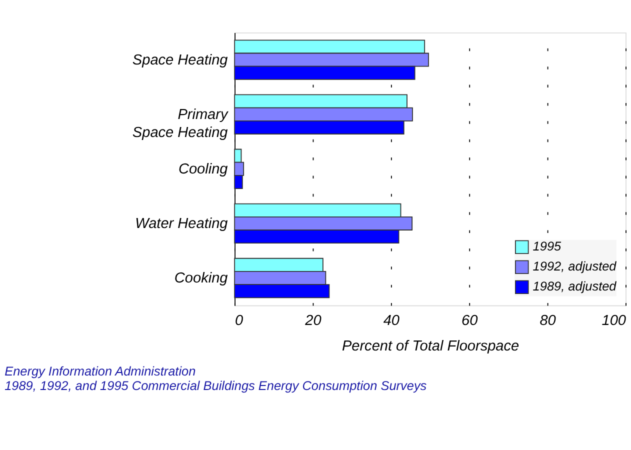 This screenshot has width=631, height=450. I want to click on y-tick-label: Space Heating, so click(180, 60).